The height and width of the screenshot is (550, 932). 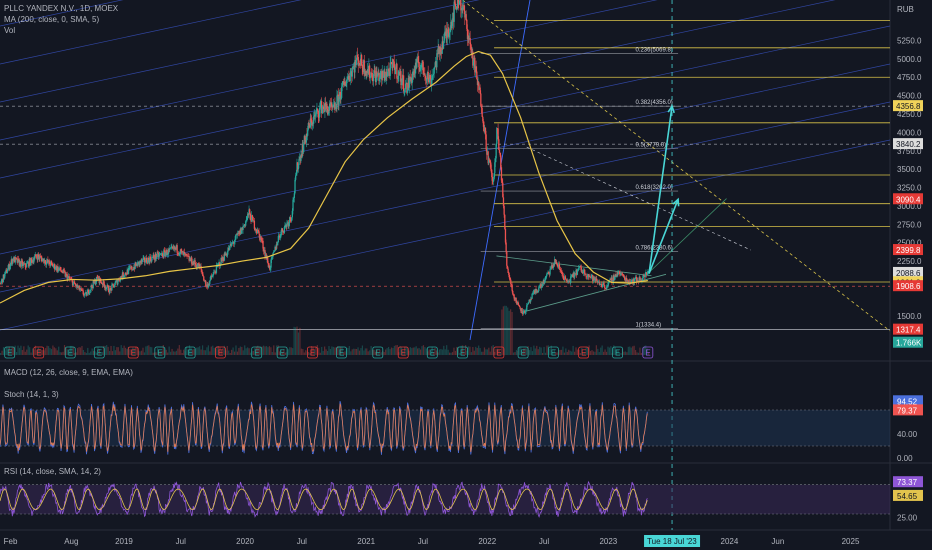 I want to click on price-tick: 3750.0, so click(x=909, y=151).